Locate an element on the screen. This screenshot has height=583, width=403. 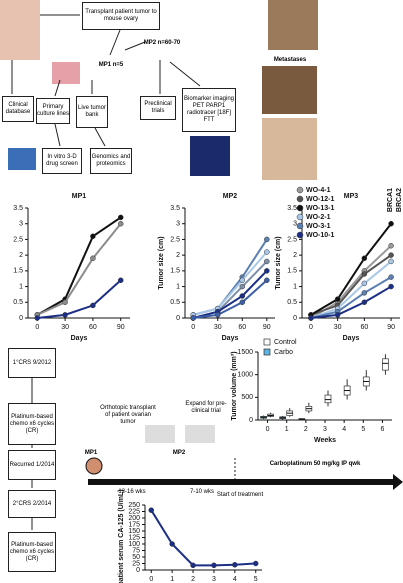
diagram-node: MP2 n=60-70 is located at coordinates (162, 42).